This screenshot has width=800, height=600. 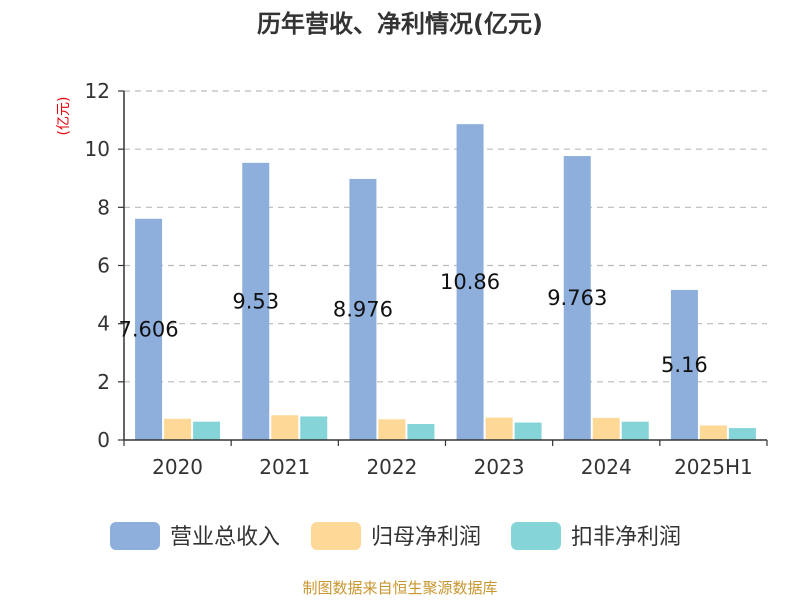 I want to click on legend-item: 归母净利润, so click(x=396, y=536).